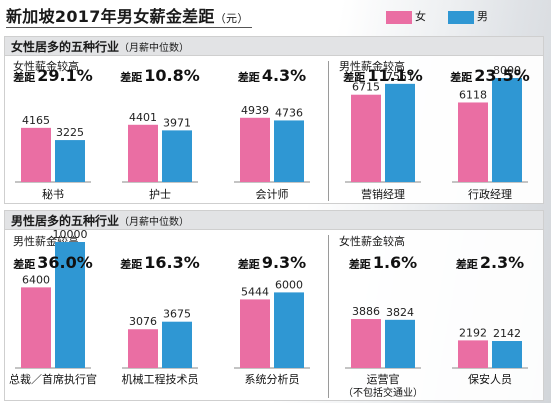  Describe the element at coordinates (177, 122) in the screenshot. I see `value-label-male: 3971` at that location.